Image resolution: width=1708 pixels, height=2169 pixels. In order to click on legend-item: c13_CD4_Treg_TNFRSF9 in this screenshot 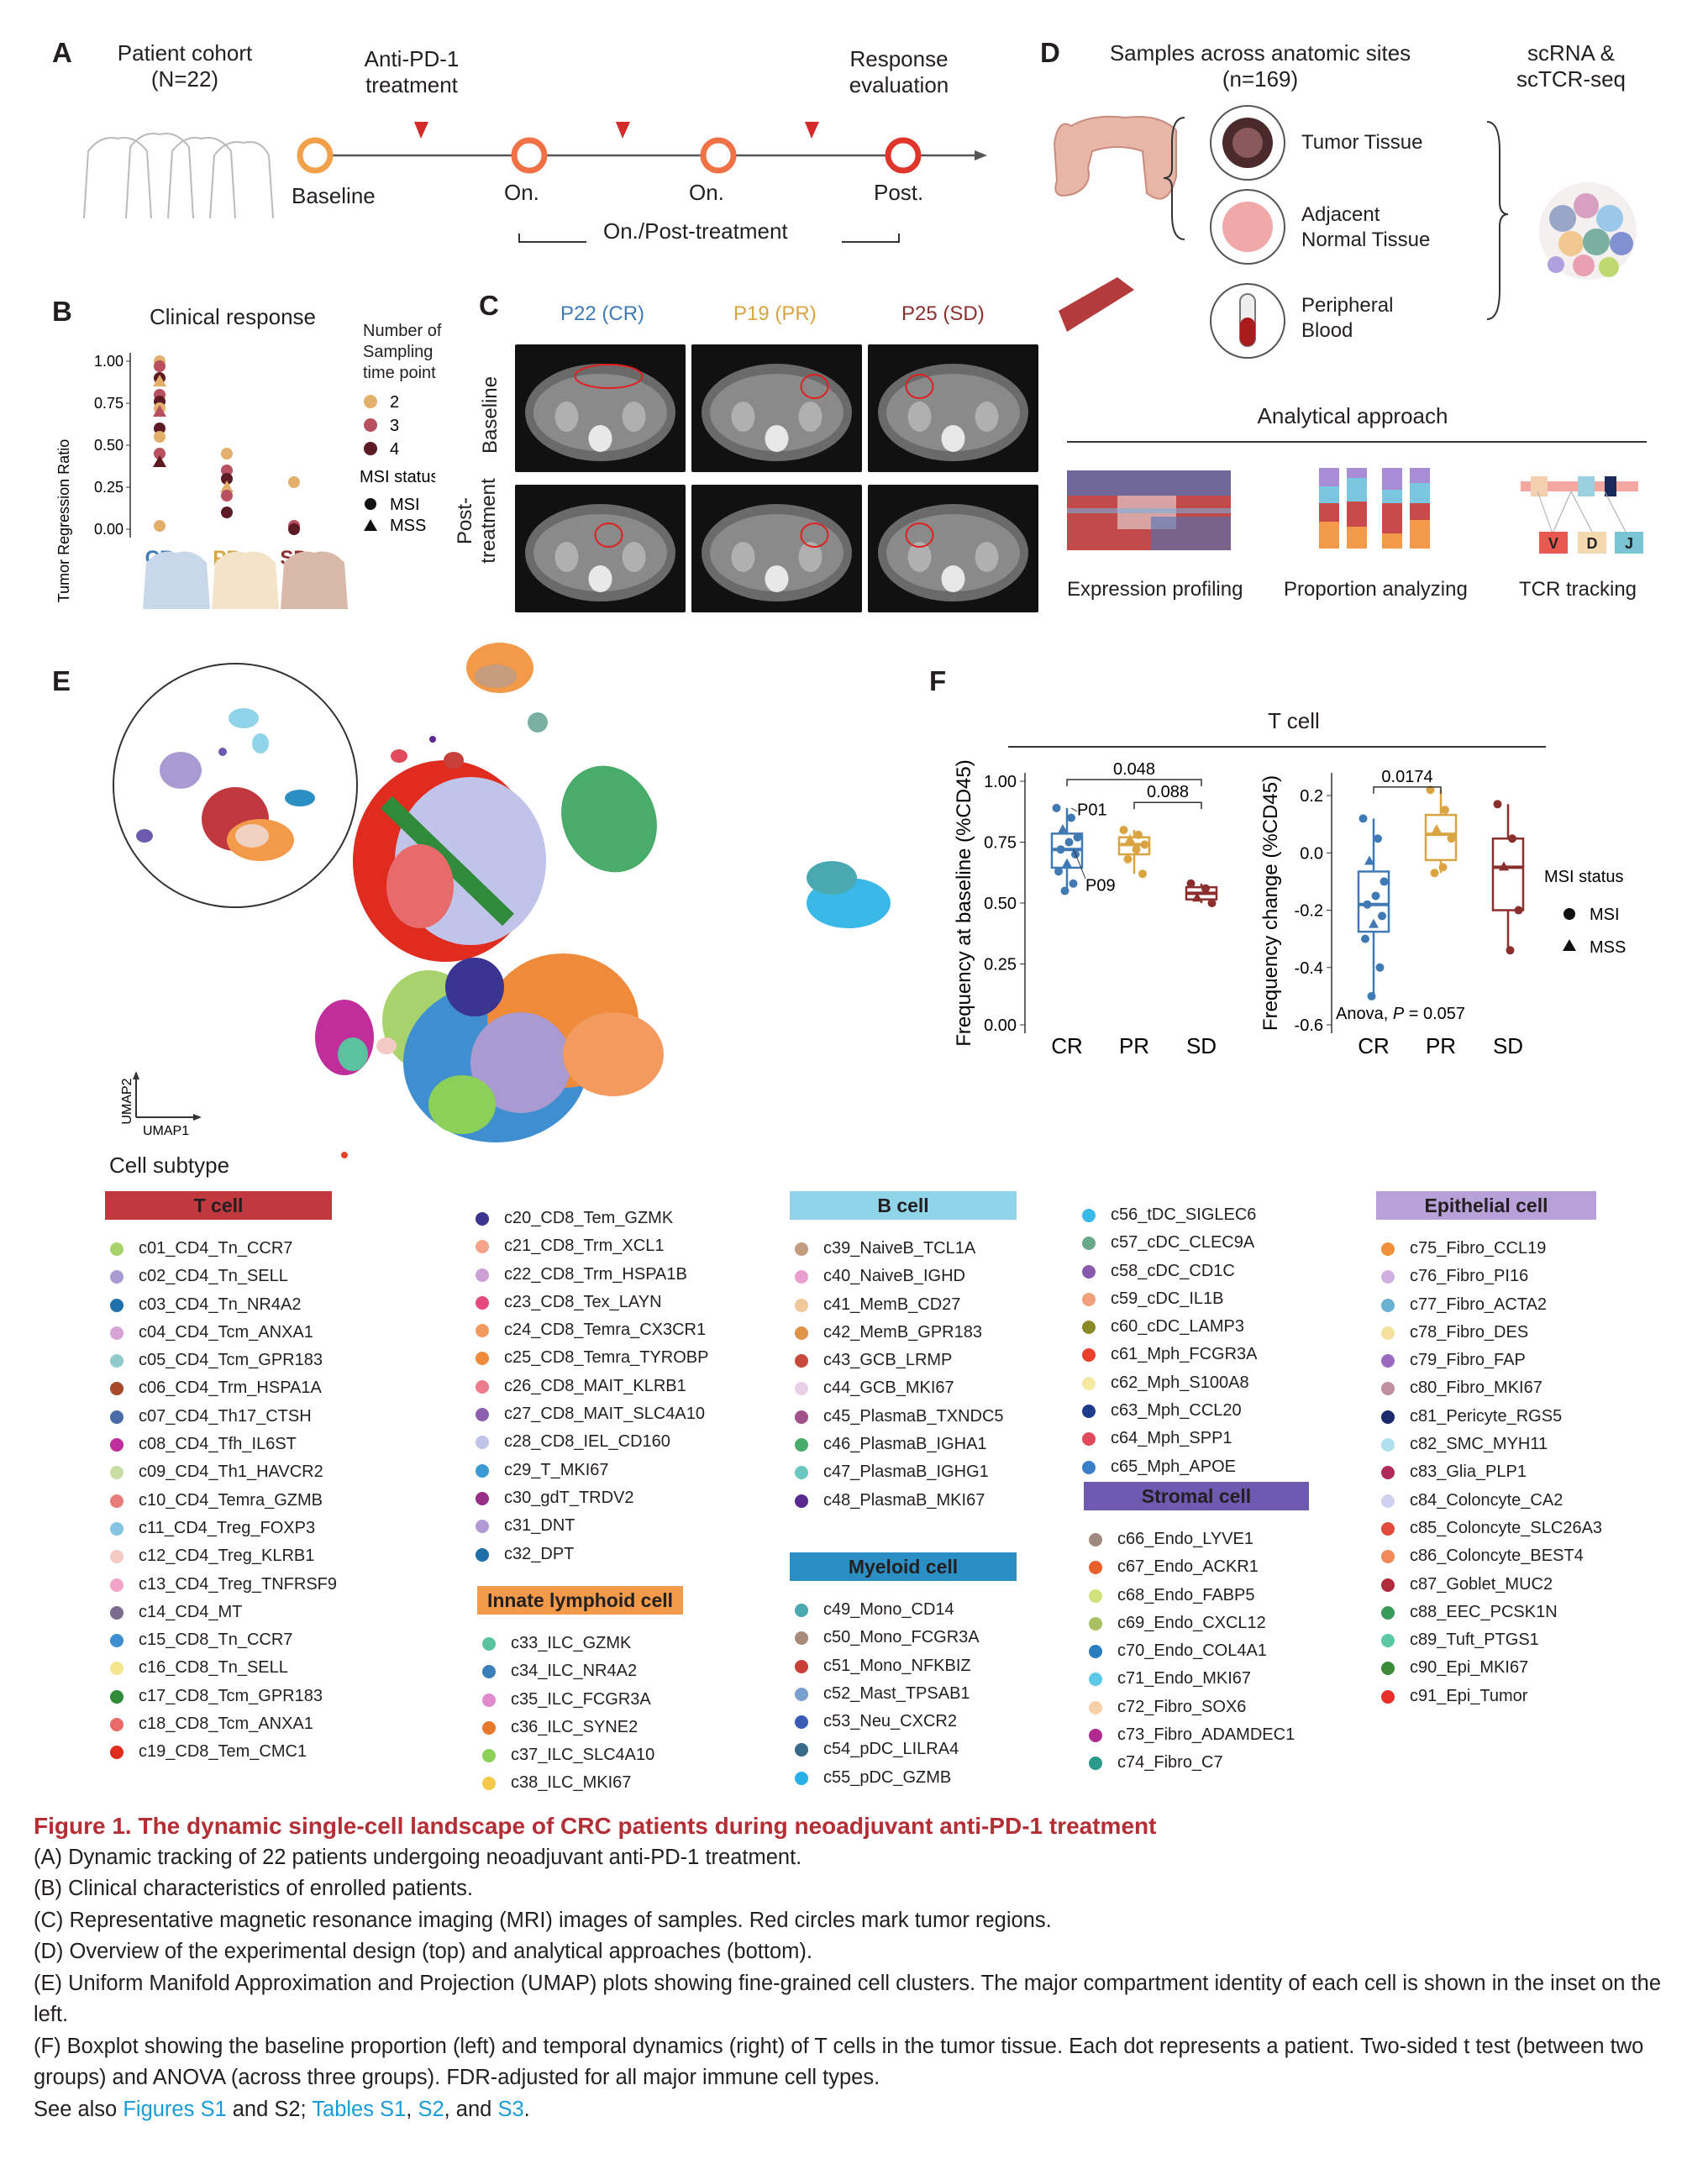, I will do `click(221, 1585)`.